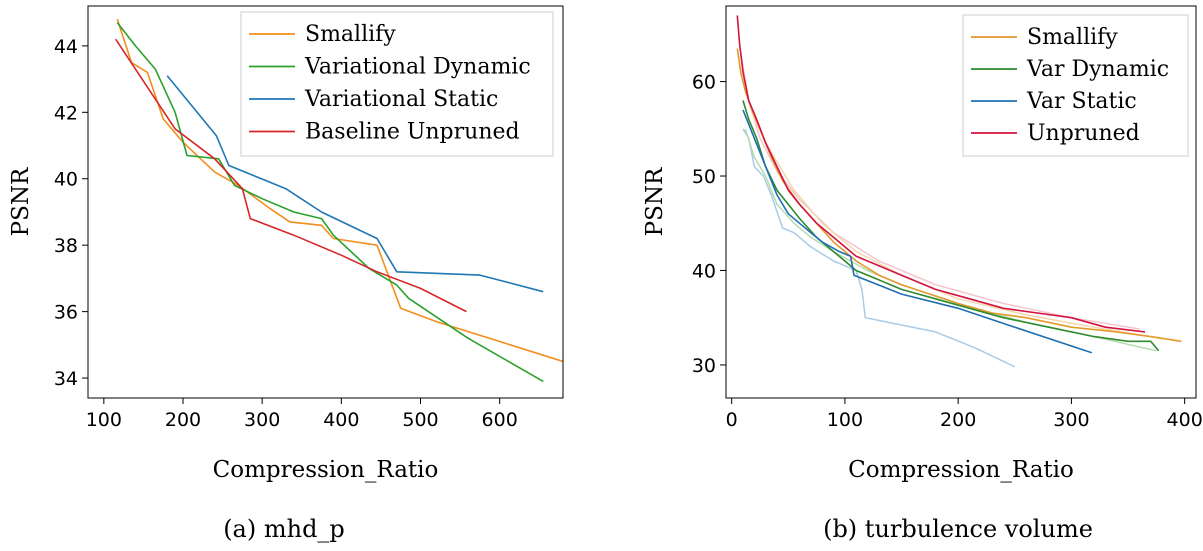 This screenshot has height=551, width=1203. What do you see at coordinates (704, 177) in the screenshot?
I see `y-tick-label: 50` at bounding box center [704, 177].